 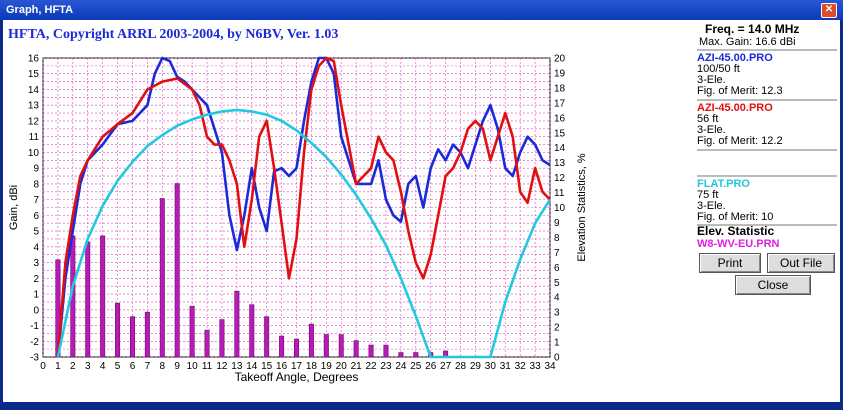 I want to click on file-type-3: 3-Ele., so click(x=711, y=206).